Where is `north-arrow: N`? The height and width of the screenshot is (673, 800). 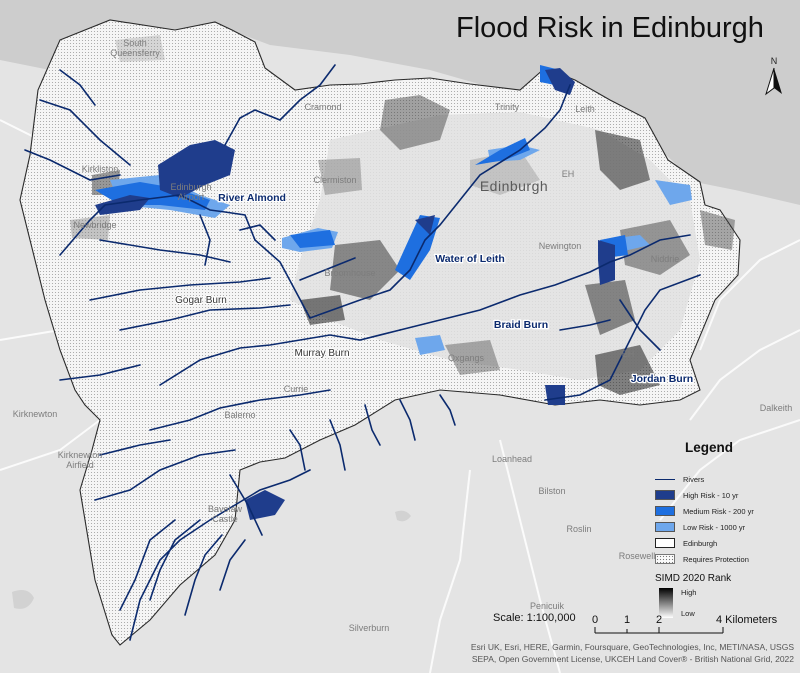
north-arrow: N is located at coordinates (774, 79).